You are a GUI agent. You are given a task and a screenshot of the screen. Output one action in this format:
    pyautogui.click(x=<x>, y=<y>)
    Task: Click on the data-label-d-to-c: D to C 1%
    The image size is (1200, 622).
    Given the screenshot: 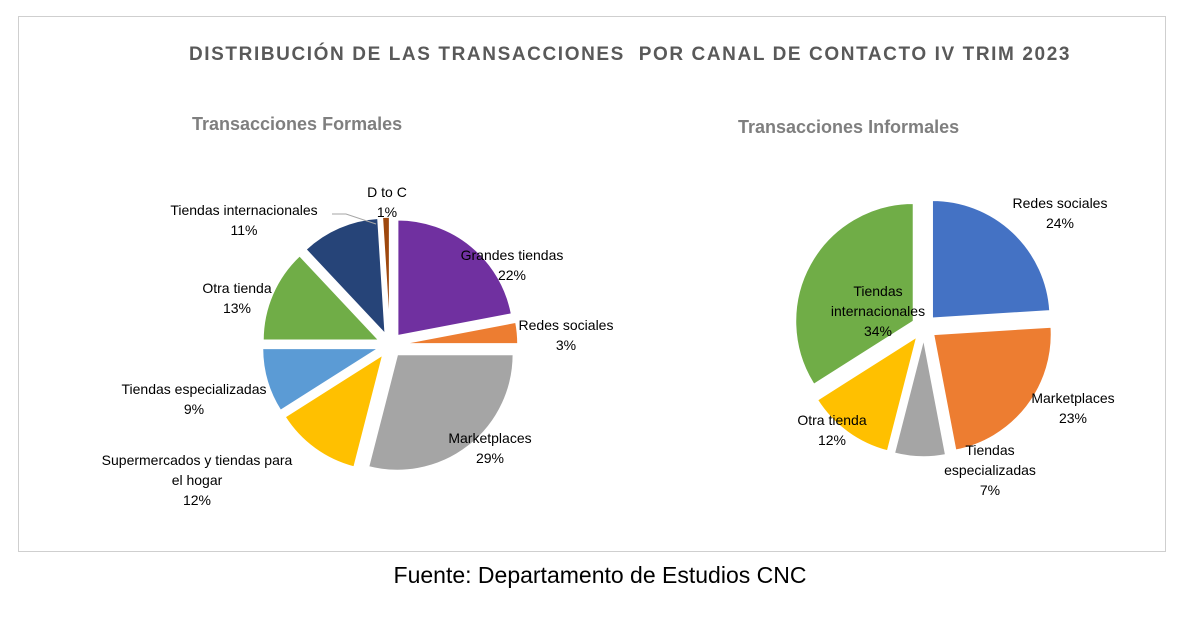 What is the action you would take?
    pyautogui.click(x=387, y=202)
    